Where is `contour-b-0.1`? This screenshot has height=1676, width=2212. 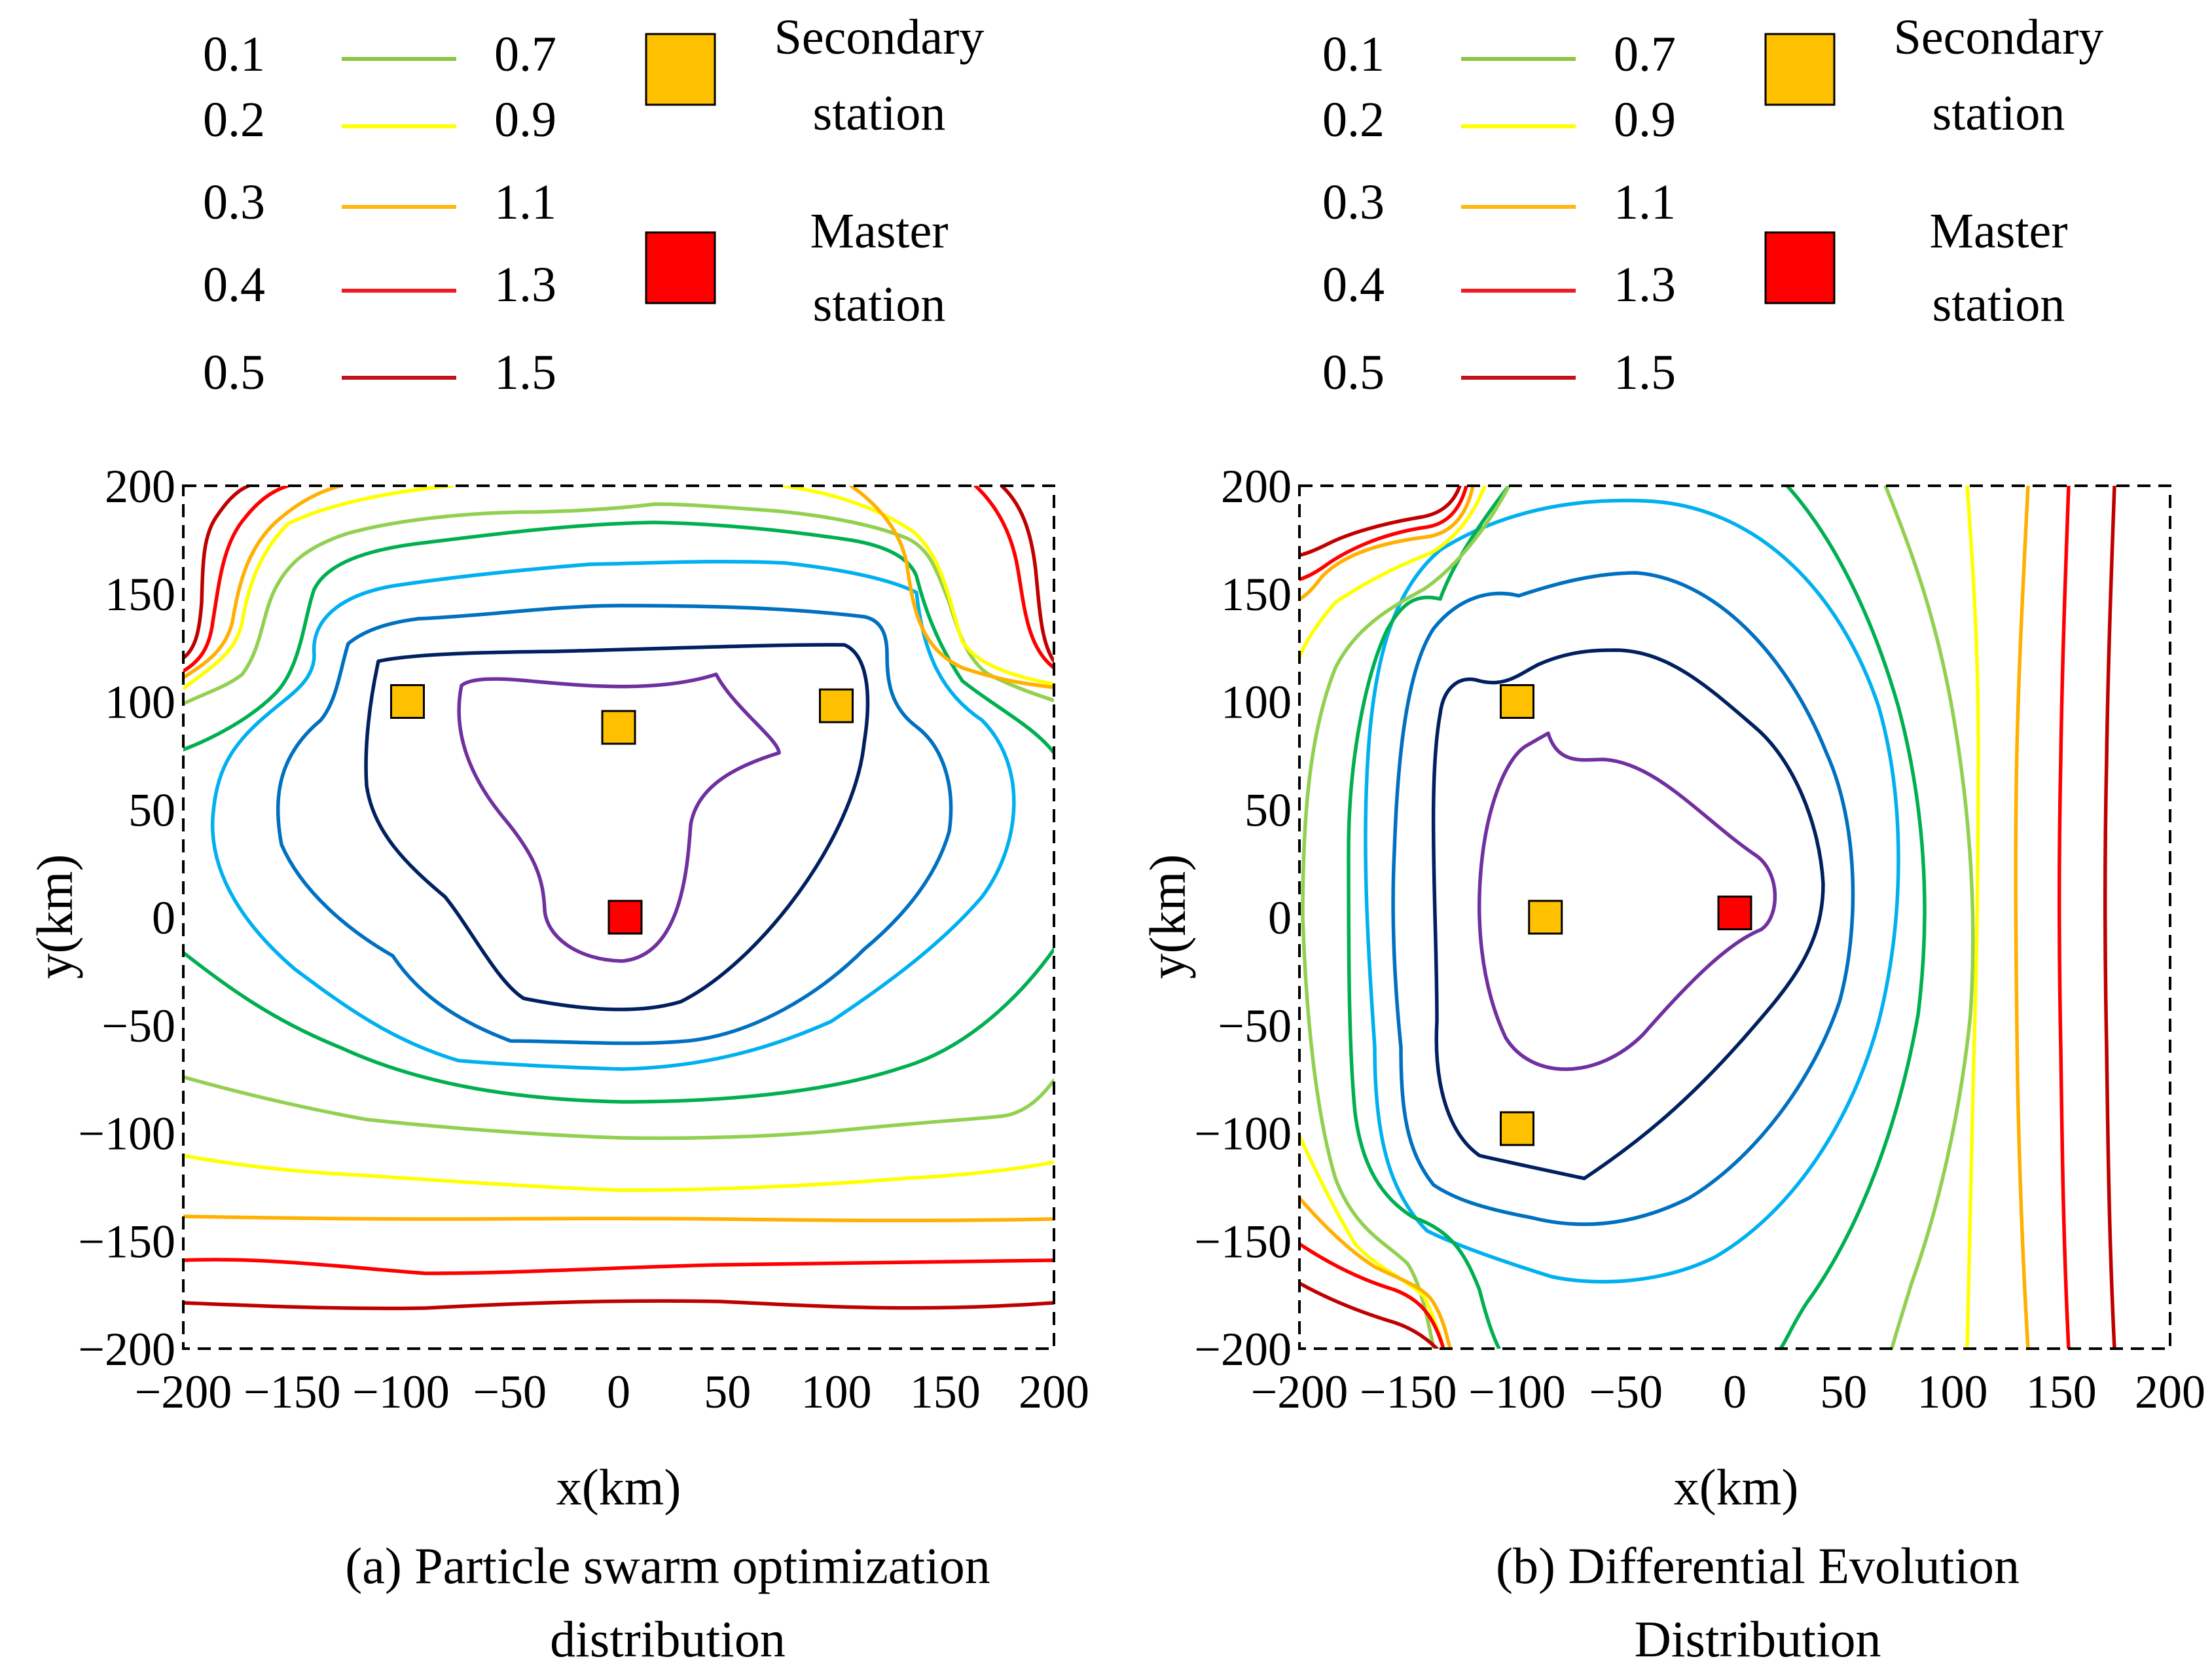 contour-b-0.1 is located at coordinates (1627, 901).